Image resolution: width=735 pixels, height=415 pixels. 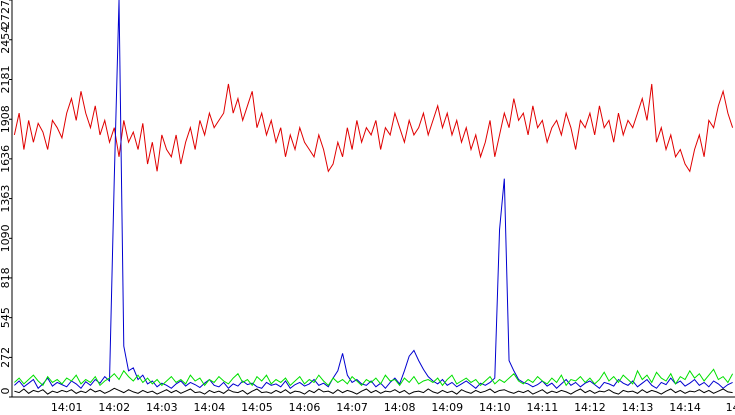 What do you see at coordinates (6, 14) in the screenshot?
I see `y-tick-label: 2727` at bounding box center [6, 14].